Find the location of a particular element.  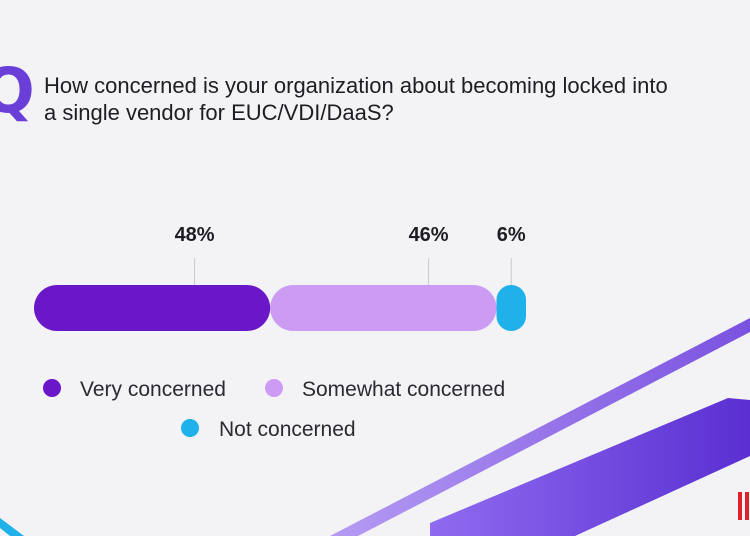

legend-swatch-not-concerned is located at coordinates (190, 428).